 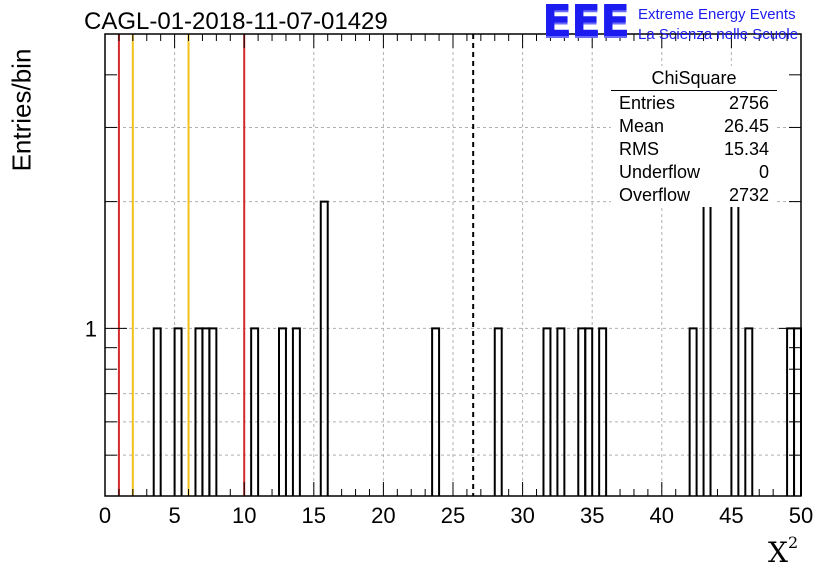 What do you see at coordinates (522, 515) in the screenshot?
I see `x-tick-label: 30` at bounding box center [522, 515].